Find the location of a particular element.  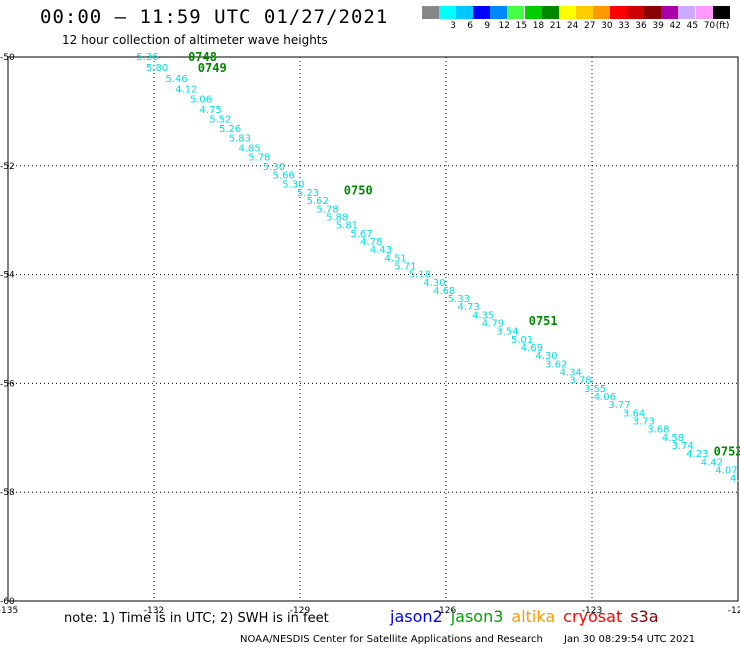

swh-value-label: 3.55 is located at coordinates (595, 389).